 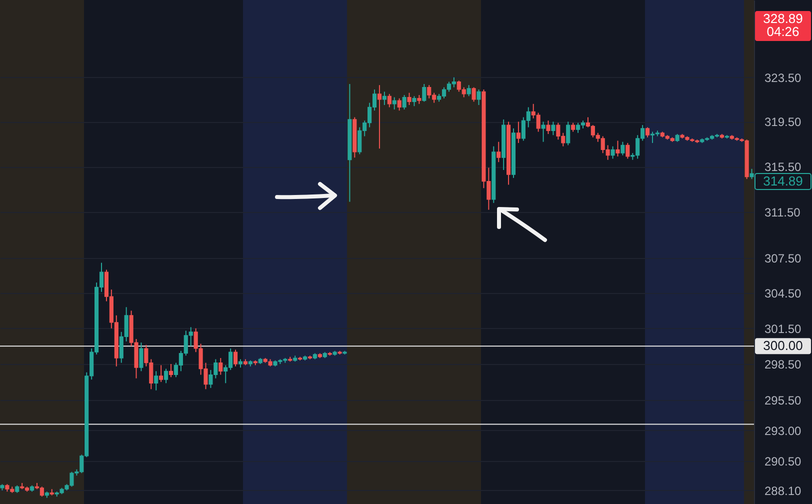 What do you see at coordinates (783, 431) in the screenshot?
I see `y-tick-label: 293.00` at bounding box center [783, 431].